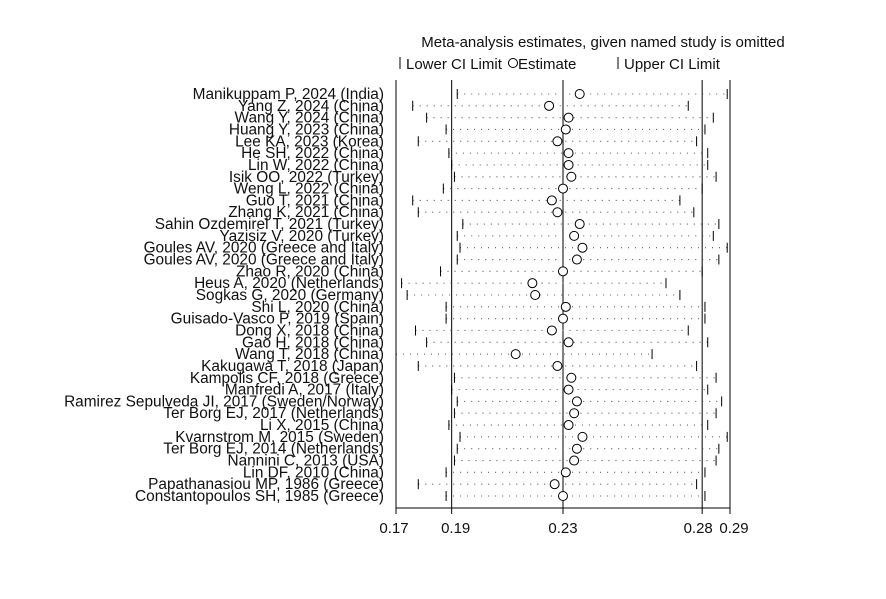 This screenshot has height=599, width=886. What do you see at coordinates (462, 330) in the screenshot?
I see `study-row: Dong X, 2018 (China)` at bounding box center [462, 330].